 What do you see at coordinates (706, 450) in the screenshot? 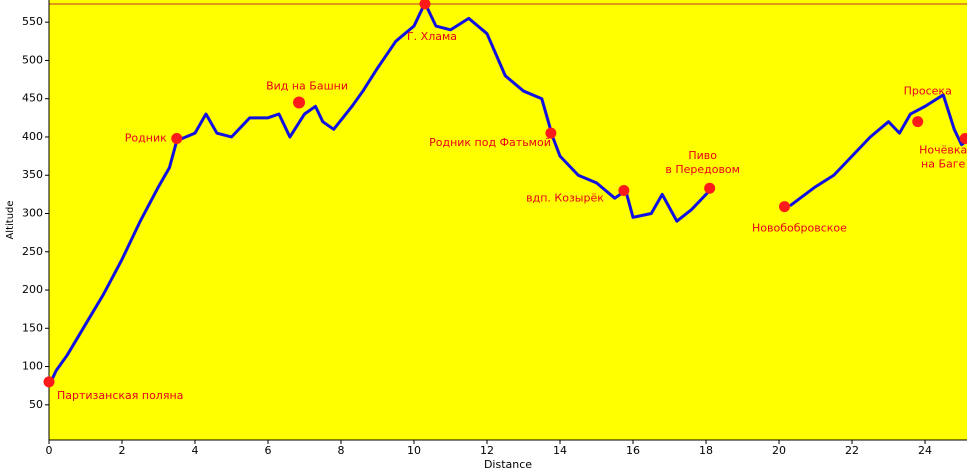
I see `x-tick-label: 18` at bounding box center [706, 450].